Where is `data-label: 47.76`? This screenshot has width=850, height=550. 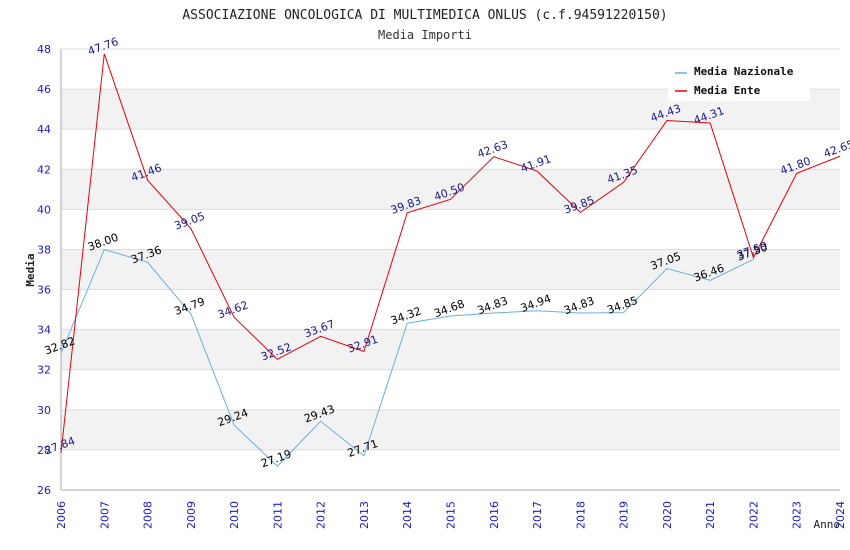 data-label: 47.76 is located at coordinates (103, 46).